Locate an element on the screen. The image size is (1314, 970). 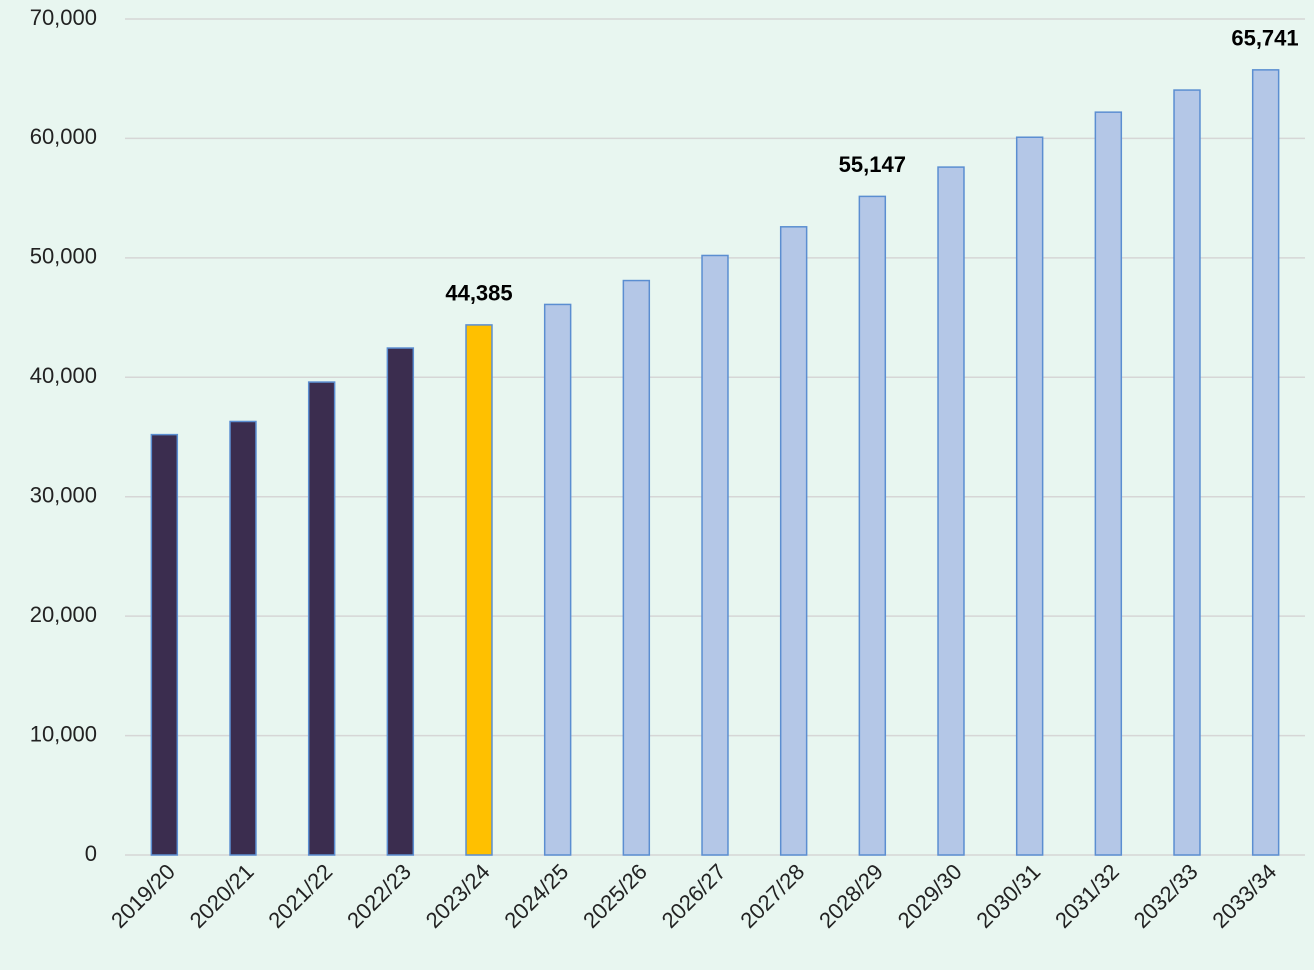
y-tick-label: 40,000 is located at coordinates (63, 375).